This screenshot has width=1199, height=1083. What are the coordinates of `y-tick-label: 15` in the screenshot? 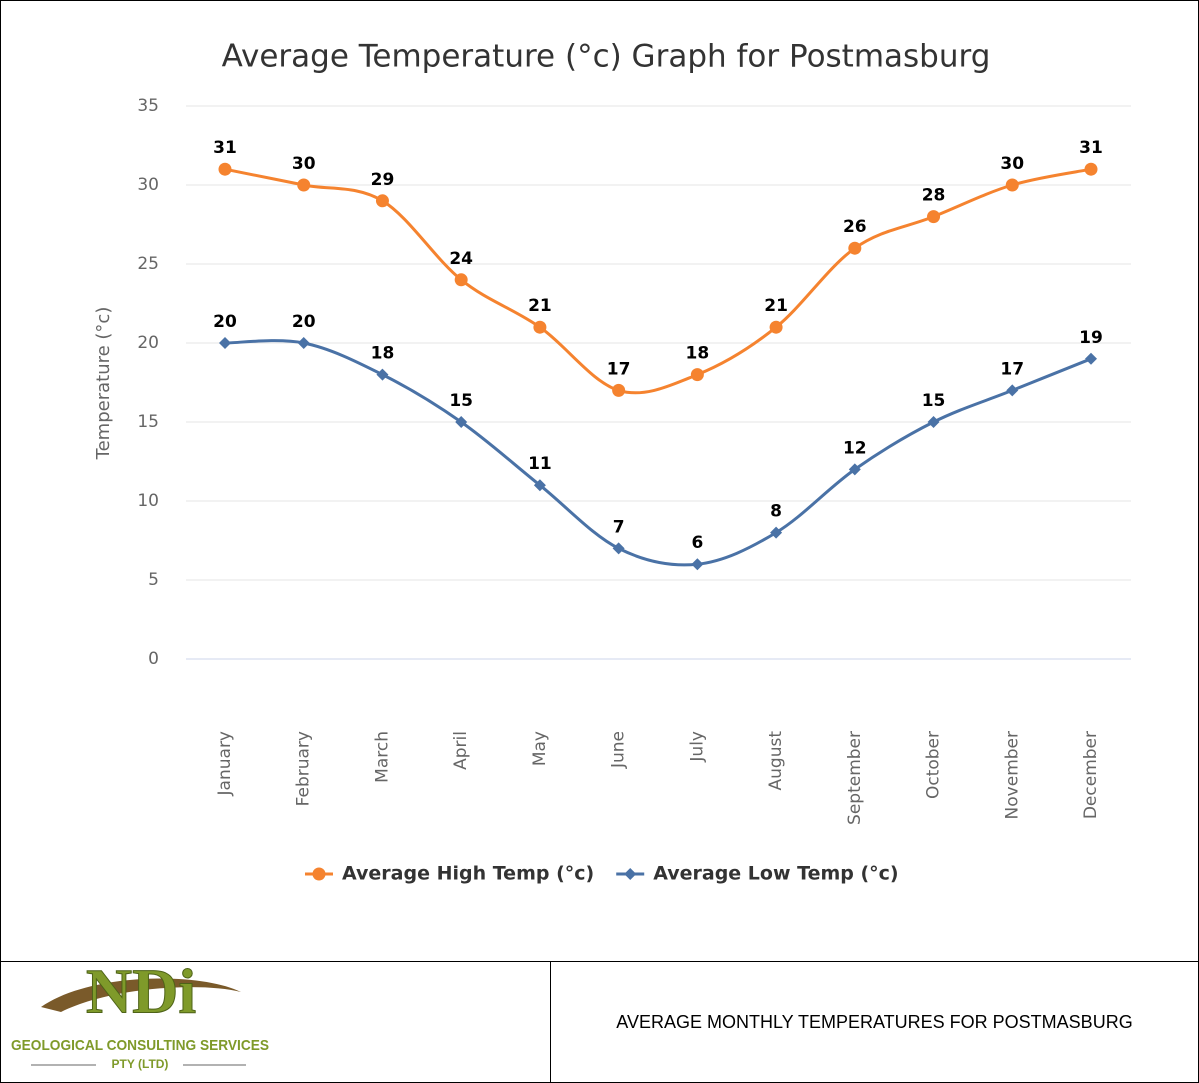 It's located at (148, 422).